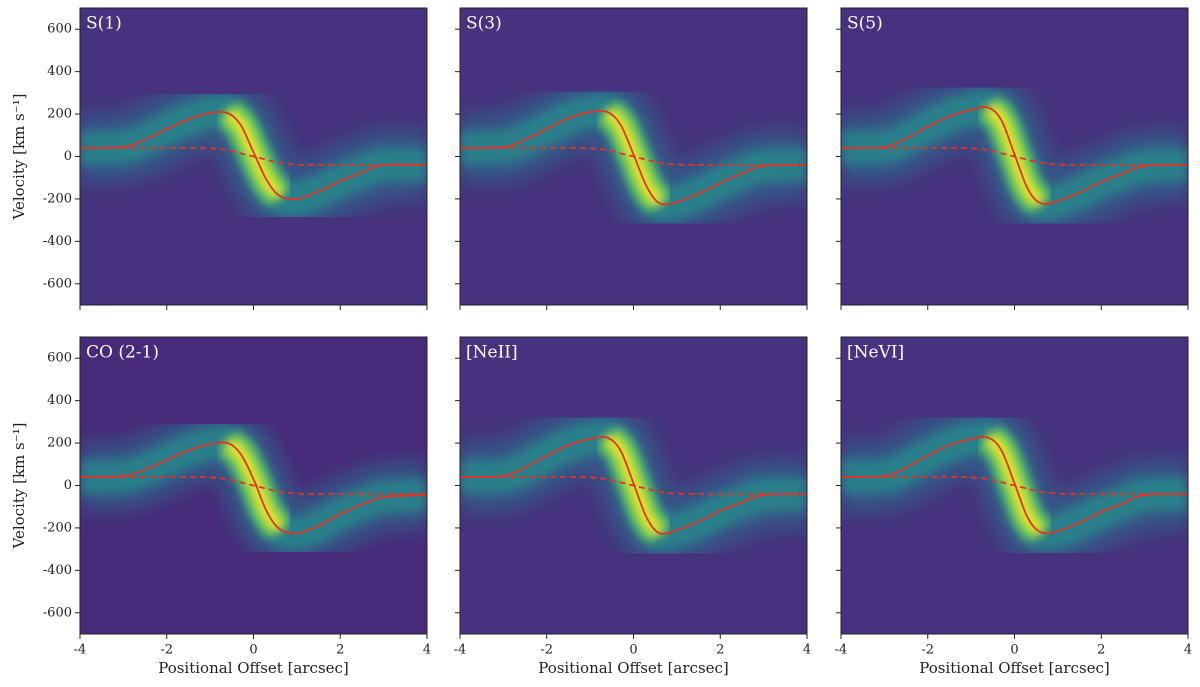 Image resolution: width=1200 pixels, height=687 pixels. Describe the element at coordinates (484, 24) in the screenshot. I see `panel-title: S(3)` at that location.